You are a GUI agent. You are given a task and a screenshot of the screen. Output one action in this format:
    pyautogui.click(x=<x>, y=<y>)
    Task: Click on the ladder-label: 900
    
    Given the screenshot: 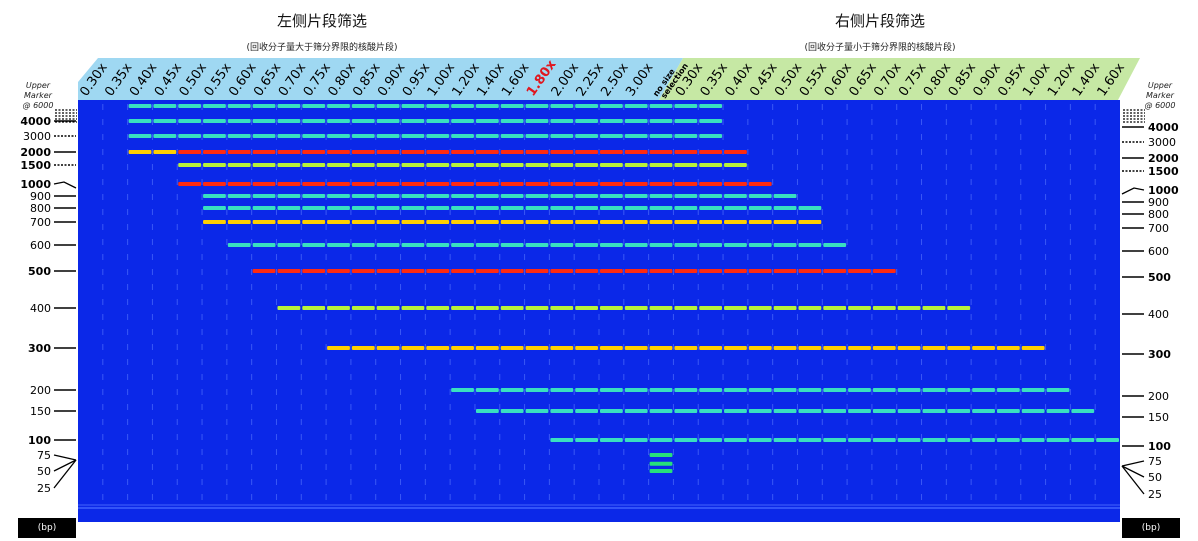 What is the action you would take?
    pyautogui.click(x=40, y=196)
    